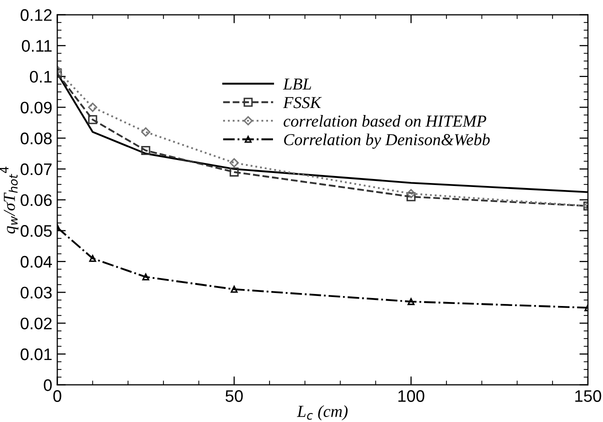 The image size is (603, 422). Describe the element at coordinates (36, 354) in the screenshot. I see `y-tick-label: 0.01` at that location.